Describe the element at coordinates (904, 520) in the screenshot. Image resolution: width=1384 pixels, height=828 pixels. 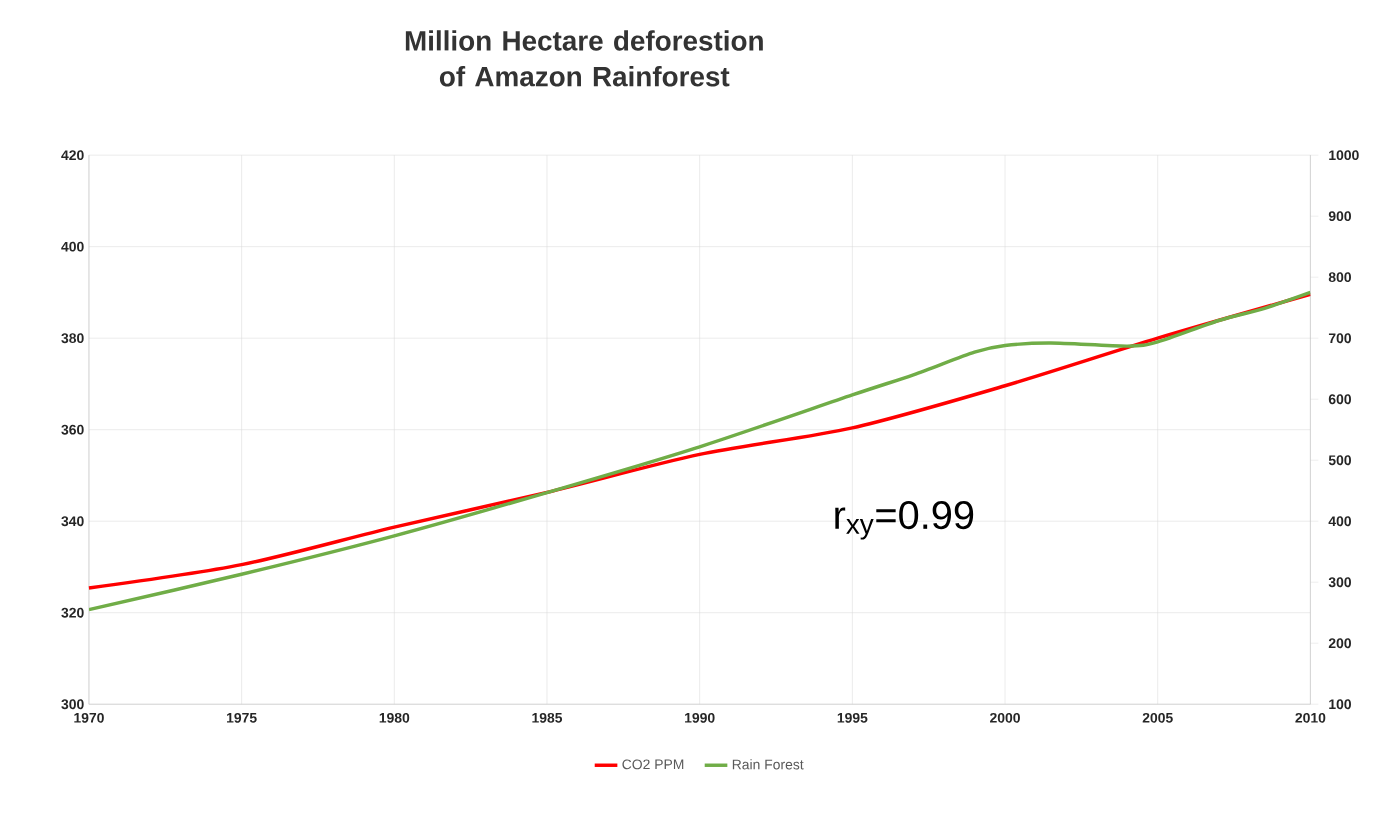
I see `annotation: r$_{xy}$=0.99` at that location.